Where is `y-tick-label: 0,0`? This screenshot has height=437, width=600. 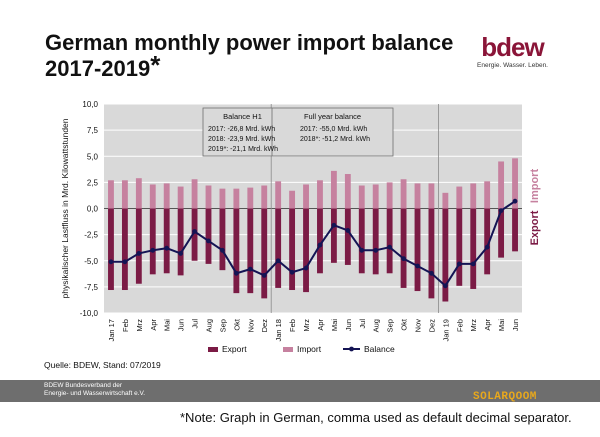 y-tick-label: 0,0 is located at coordinates (93, 209).